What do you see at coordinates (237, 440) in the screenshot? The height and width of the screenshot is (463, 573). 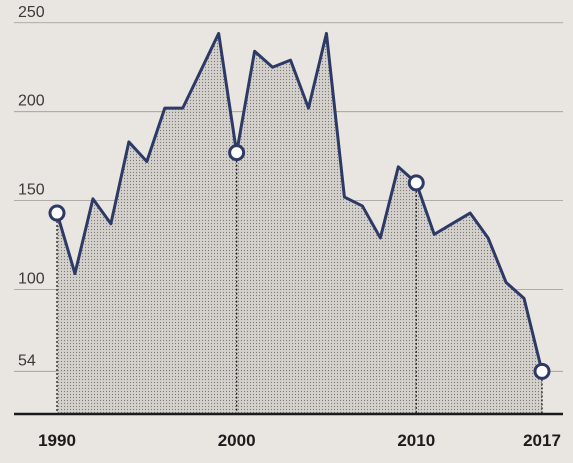 I see `x-tick-label: 2000` at bounding box center [237, 440].